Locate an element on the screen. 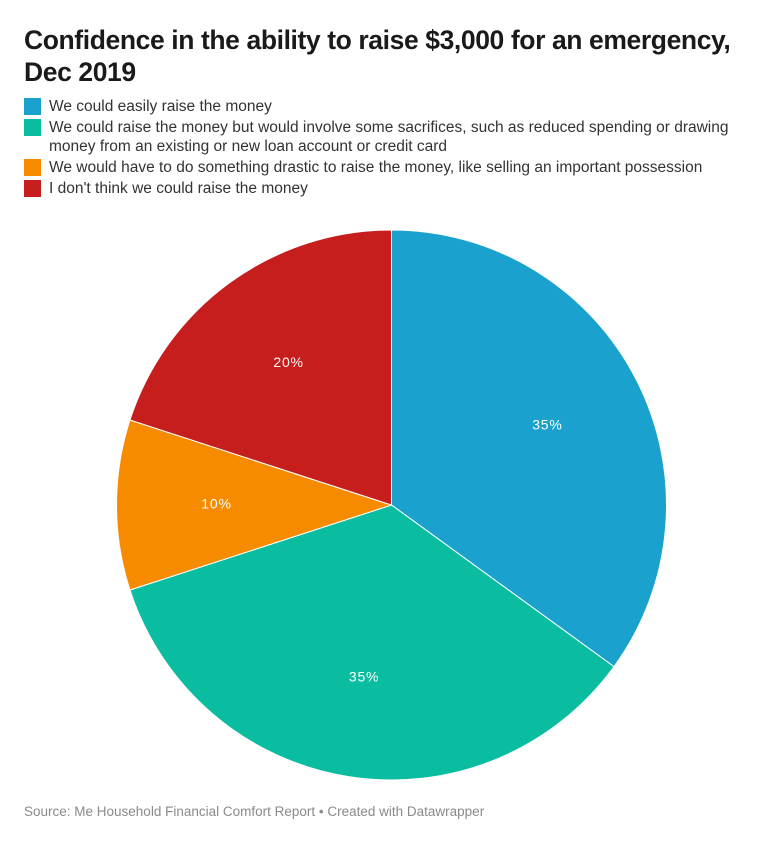 This screenshot has height=850, width=783. pie-slice-cannot is located at coordinates (260, 367).